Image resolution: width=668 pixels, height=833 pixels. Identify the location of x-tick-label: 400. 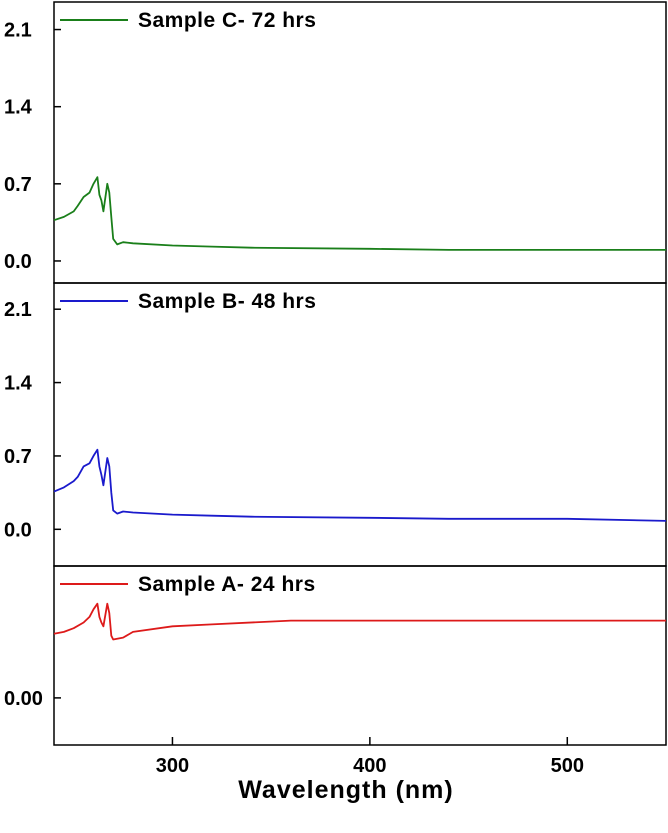
(369, 766).